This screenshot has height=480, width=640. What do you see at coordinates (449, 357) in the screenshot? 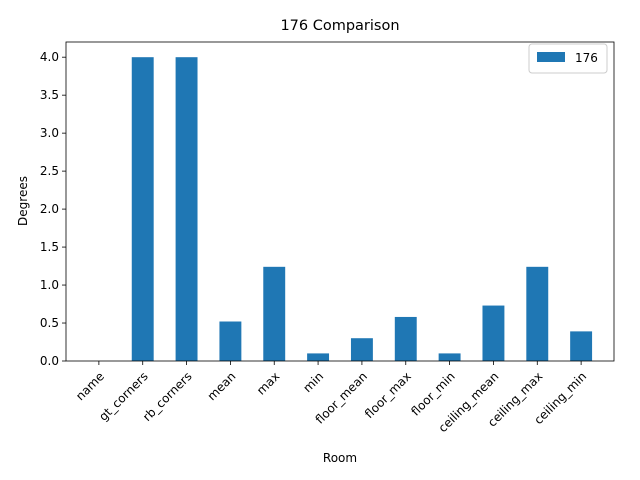
I see `bar-floor_min` at bounding box center [449, 357].